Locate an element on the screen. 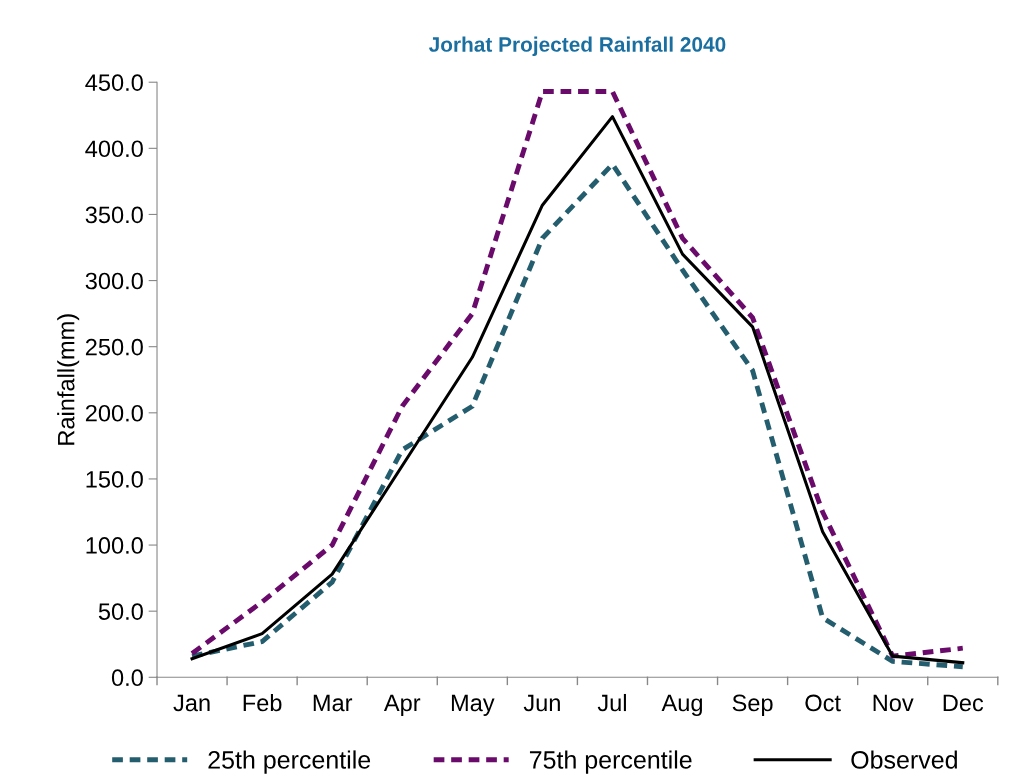 This screenshot has width=1013, height=783. x-tick-label: Nov is located at coordinates (893, 703).